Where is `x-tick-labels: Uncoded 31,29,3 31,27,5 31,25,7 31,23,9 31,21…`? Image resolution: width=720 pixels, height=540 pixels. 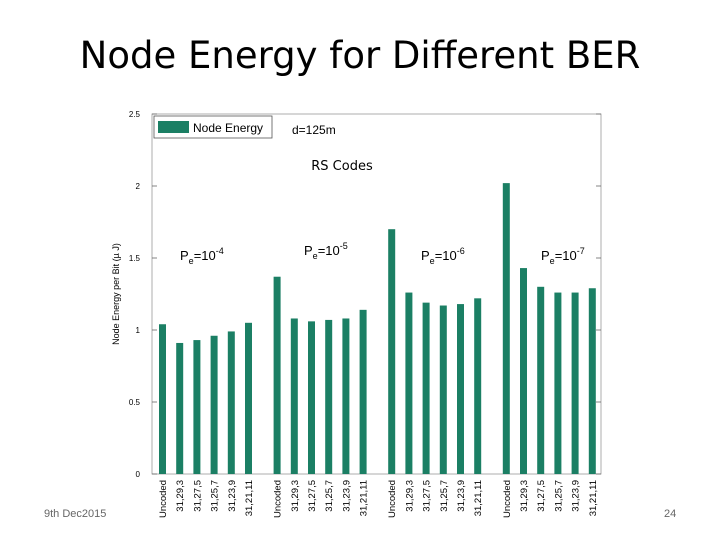 x-tick-labels: Uncoded 31,29,3 31,27,5 31,25,7 31,23,9 31,21… is located at coordinates (378, 499).